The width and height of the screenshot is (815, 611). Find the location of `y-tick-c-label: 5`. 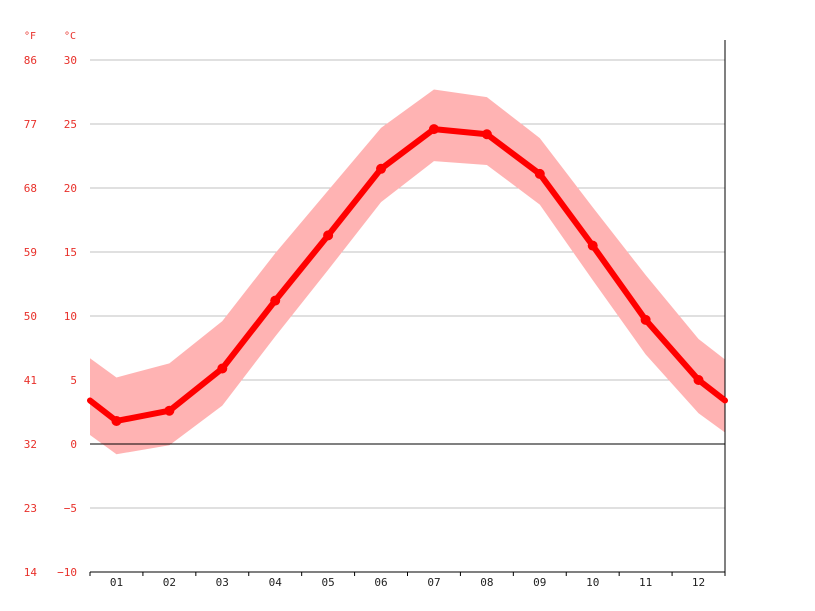

y-tick-c-label: 5 is located at coordinates (73, 380).